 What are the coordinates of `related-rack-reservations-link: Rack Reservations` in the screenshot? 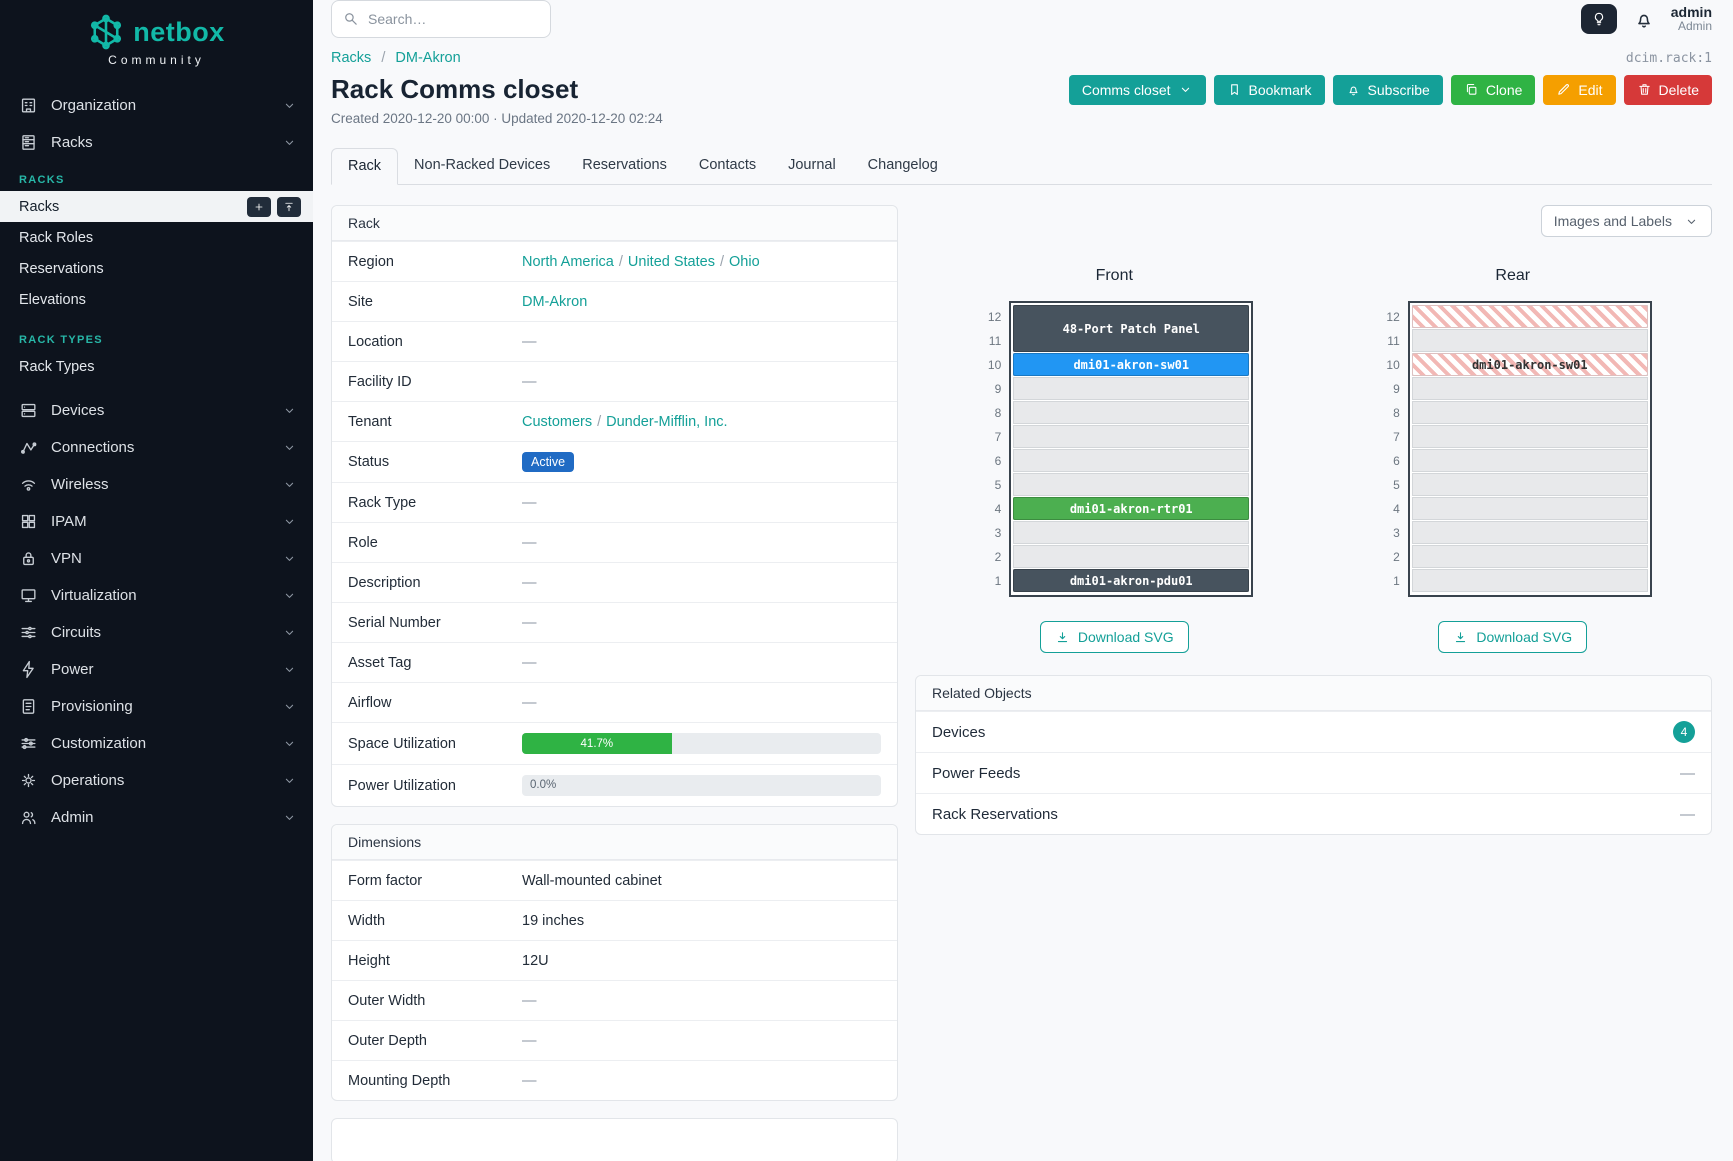 It's located at (995, 814).